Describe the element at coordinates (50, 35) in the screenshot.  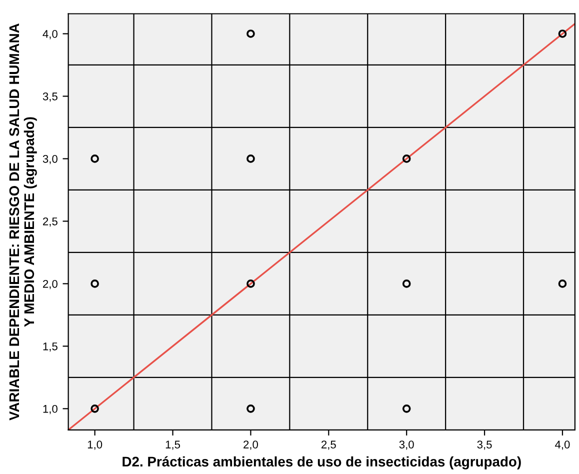
I see `y-tick-label: 4,0` at that location.